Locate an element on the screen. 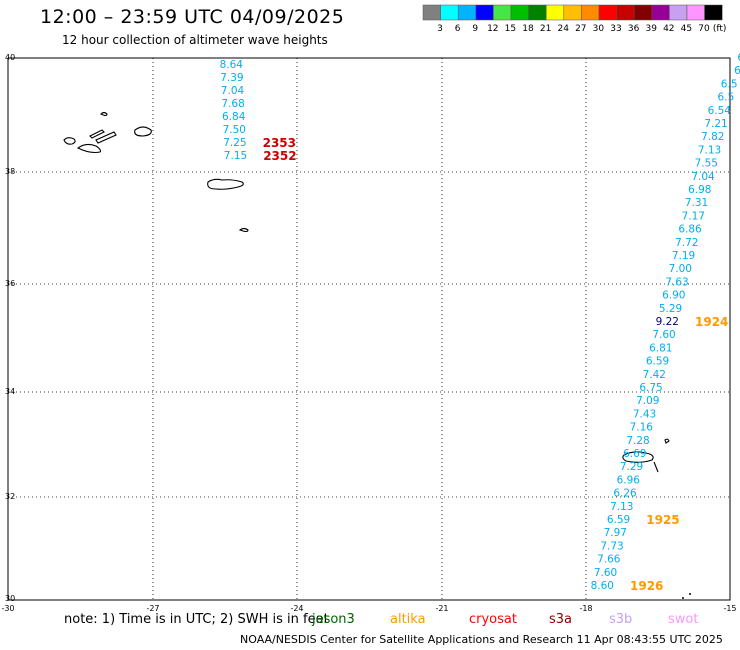  wave-height-value: 7.68 is located at coordinates (232, 104).